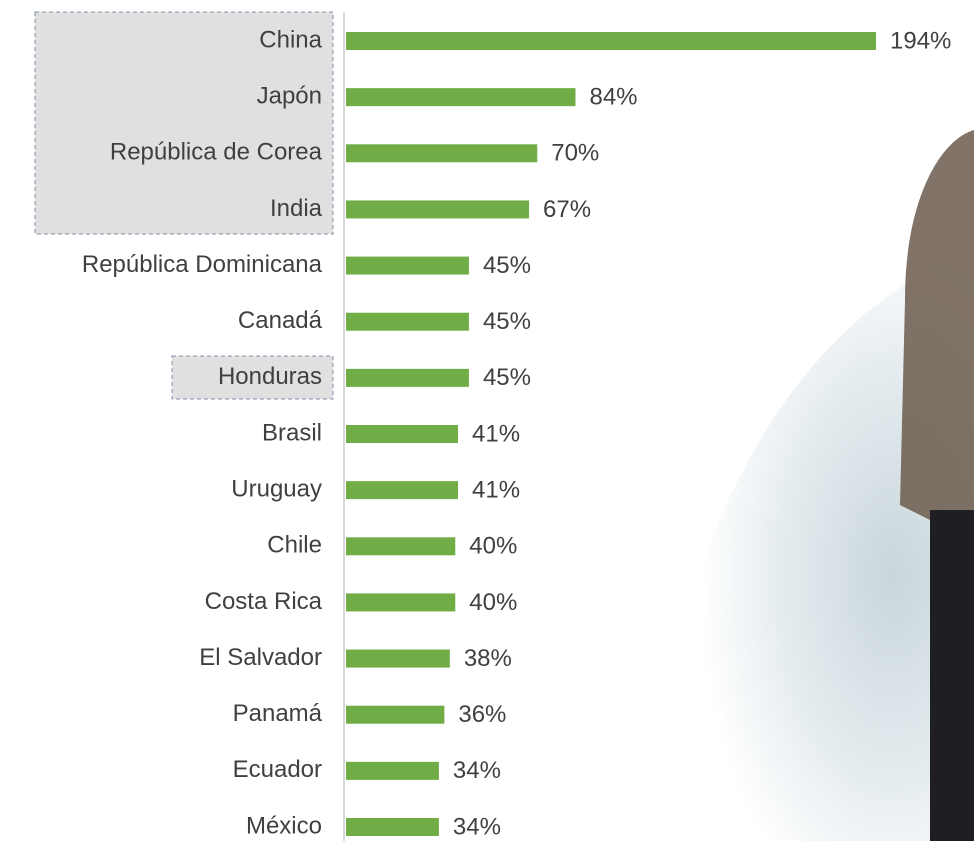  I want to click on y-tick-label: China, so click(290, 39).